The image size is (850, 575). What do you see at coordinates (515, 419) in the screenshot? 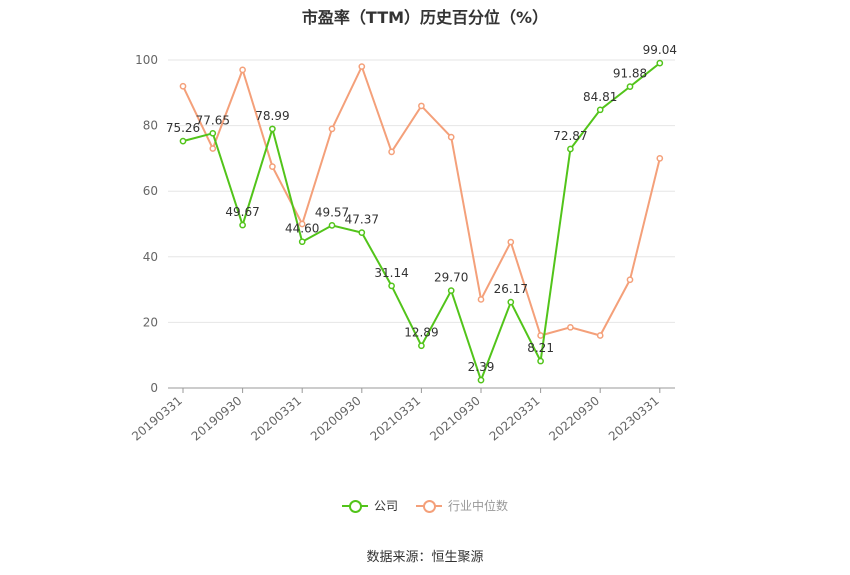
I see `x-tick-label: 20220331` at bounding box center [515, 419].